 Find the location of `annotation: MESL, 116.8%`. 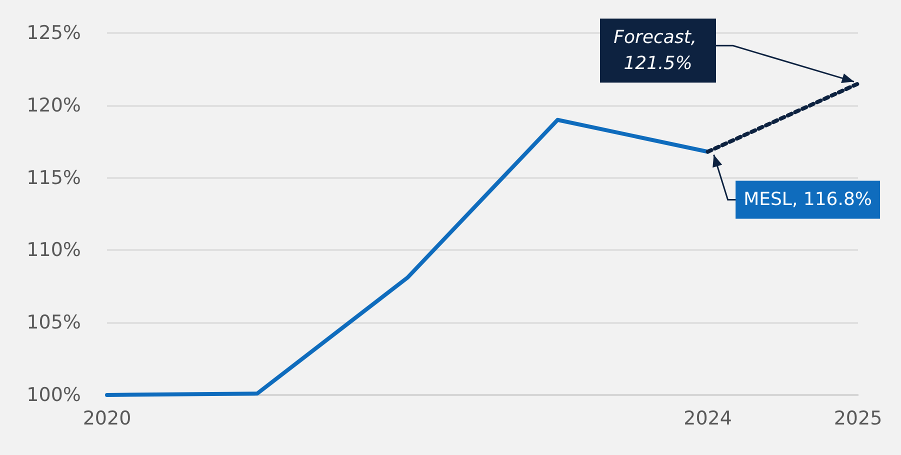

annotation: MESL, 116.8% is located at coordinates (808, 199).